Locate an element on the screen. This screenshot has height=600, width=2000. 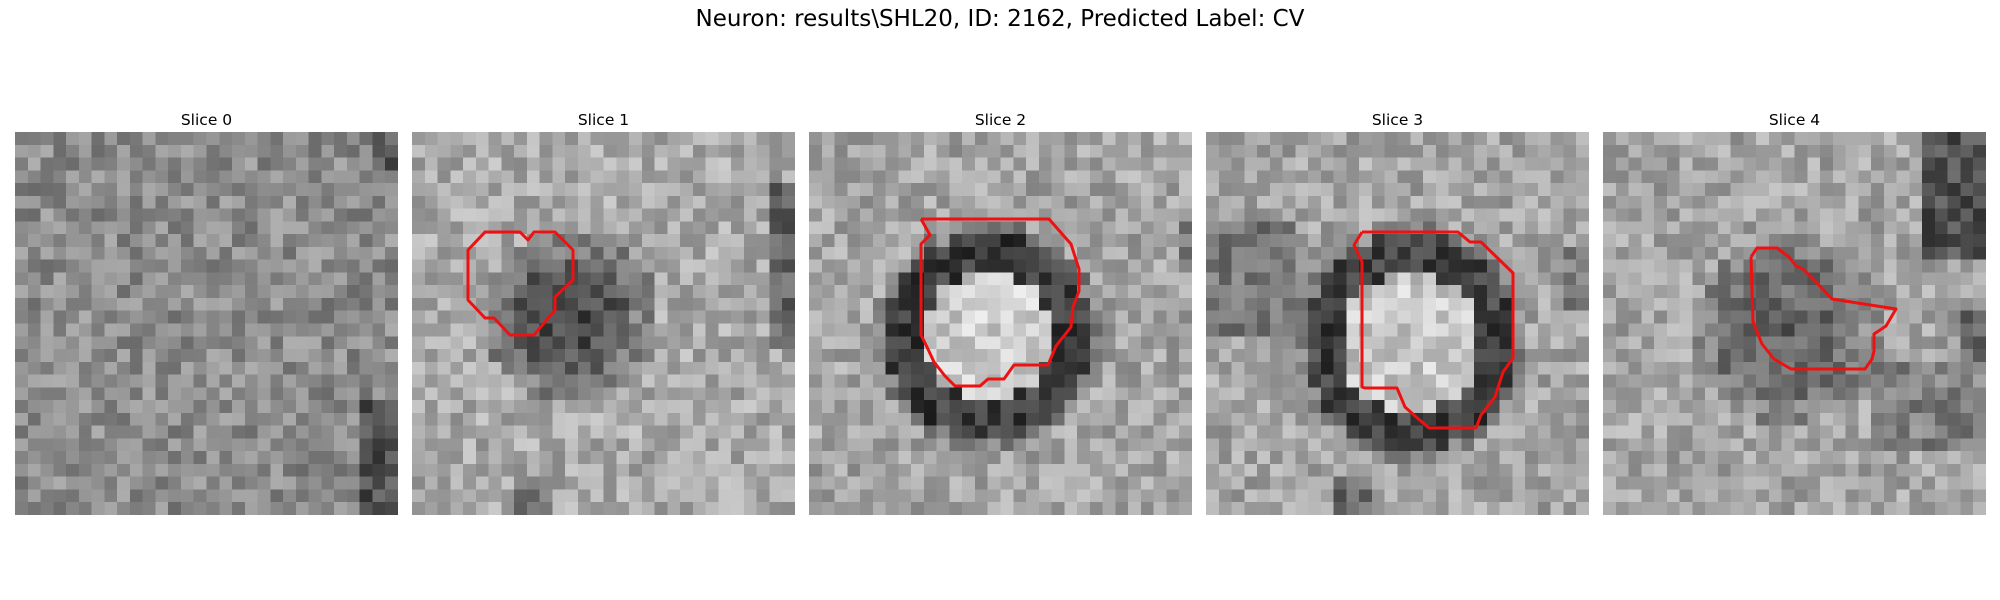
slice-panel-1: Slice 1 is located at coordinates (603, 311).